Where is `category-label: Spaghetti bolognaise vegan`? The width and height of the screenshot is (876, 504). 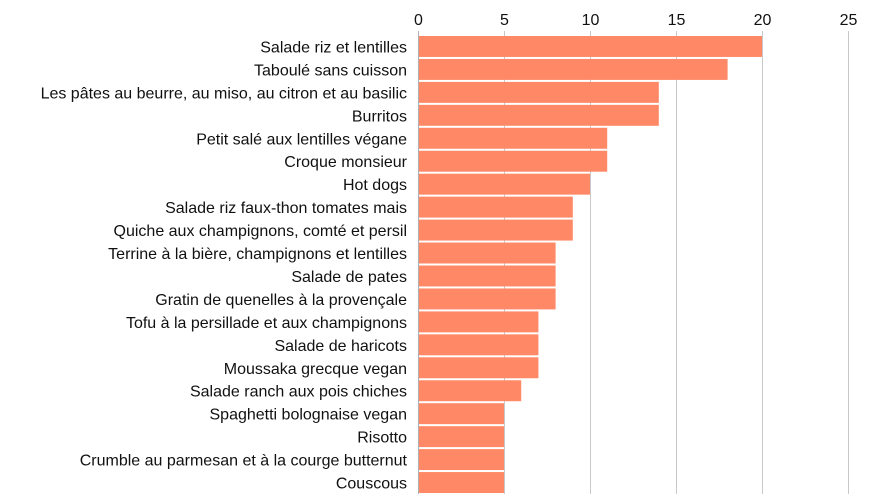
category-label: Spaghetti bolognaise vegan is located at coordinates (309, 415).